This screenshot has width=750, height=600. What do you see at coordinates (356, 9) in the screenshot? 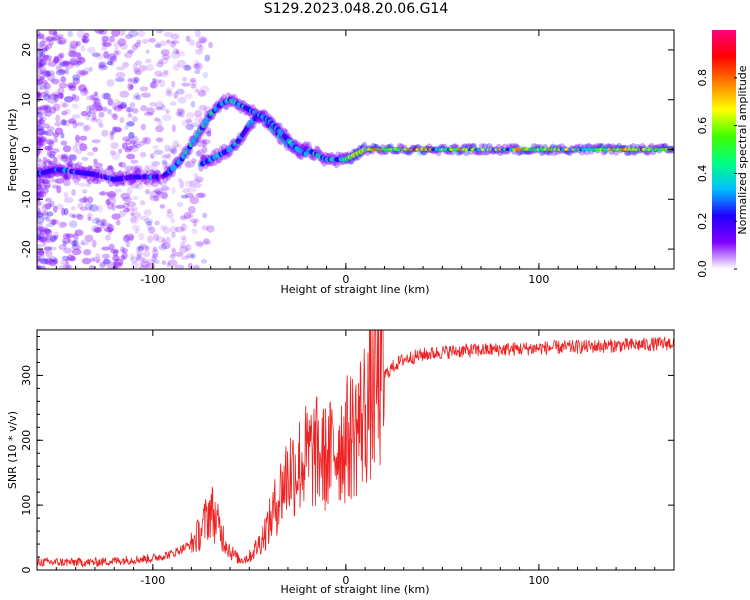
I see `figure-title: S129.2023.048.20.06.G14` at bounding box center [356, 9].